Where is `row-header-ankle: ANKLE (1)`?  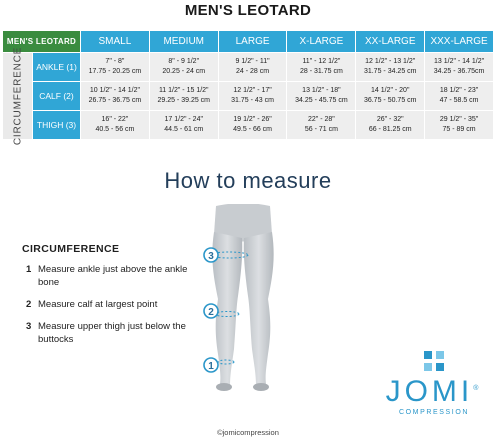 row-header-ankle: ANKLE (1) is located at coordinates (56, 67).